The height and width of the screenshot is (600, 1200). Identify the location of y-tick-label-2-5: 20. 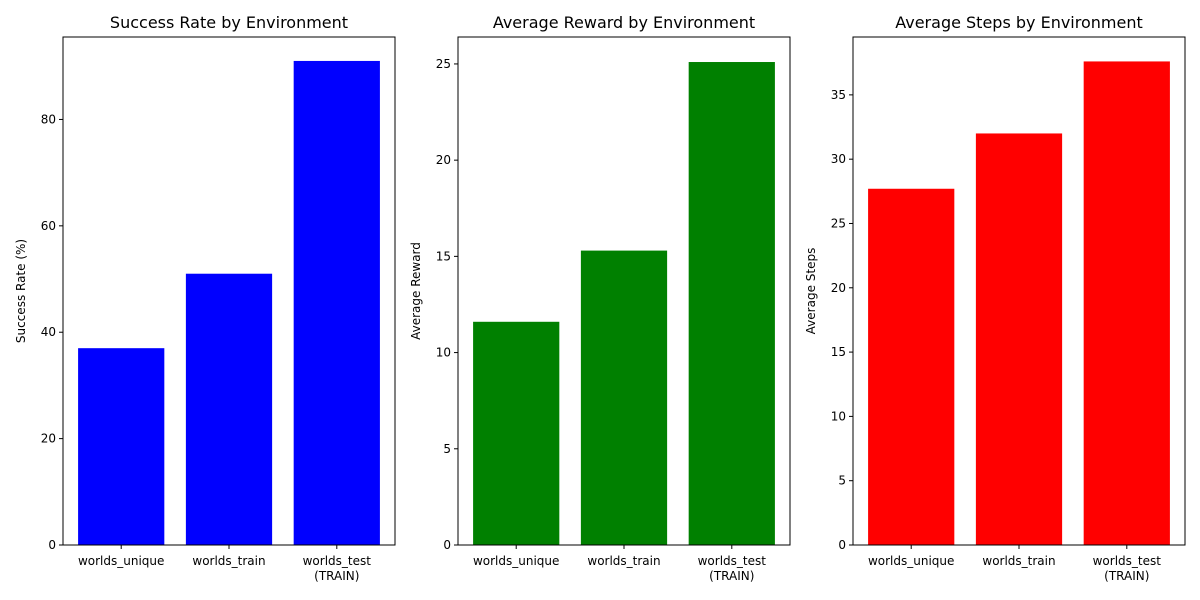
(443, 160).